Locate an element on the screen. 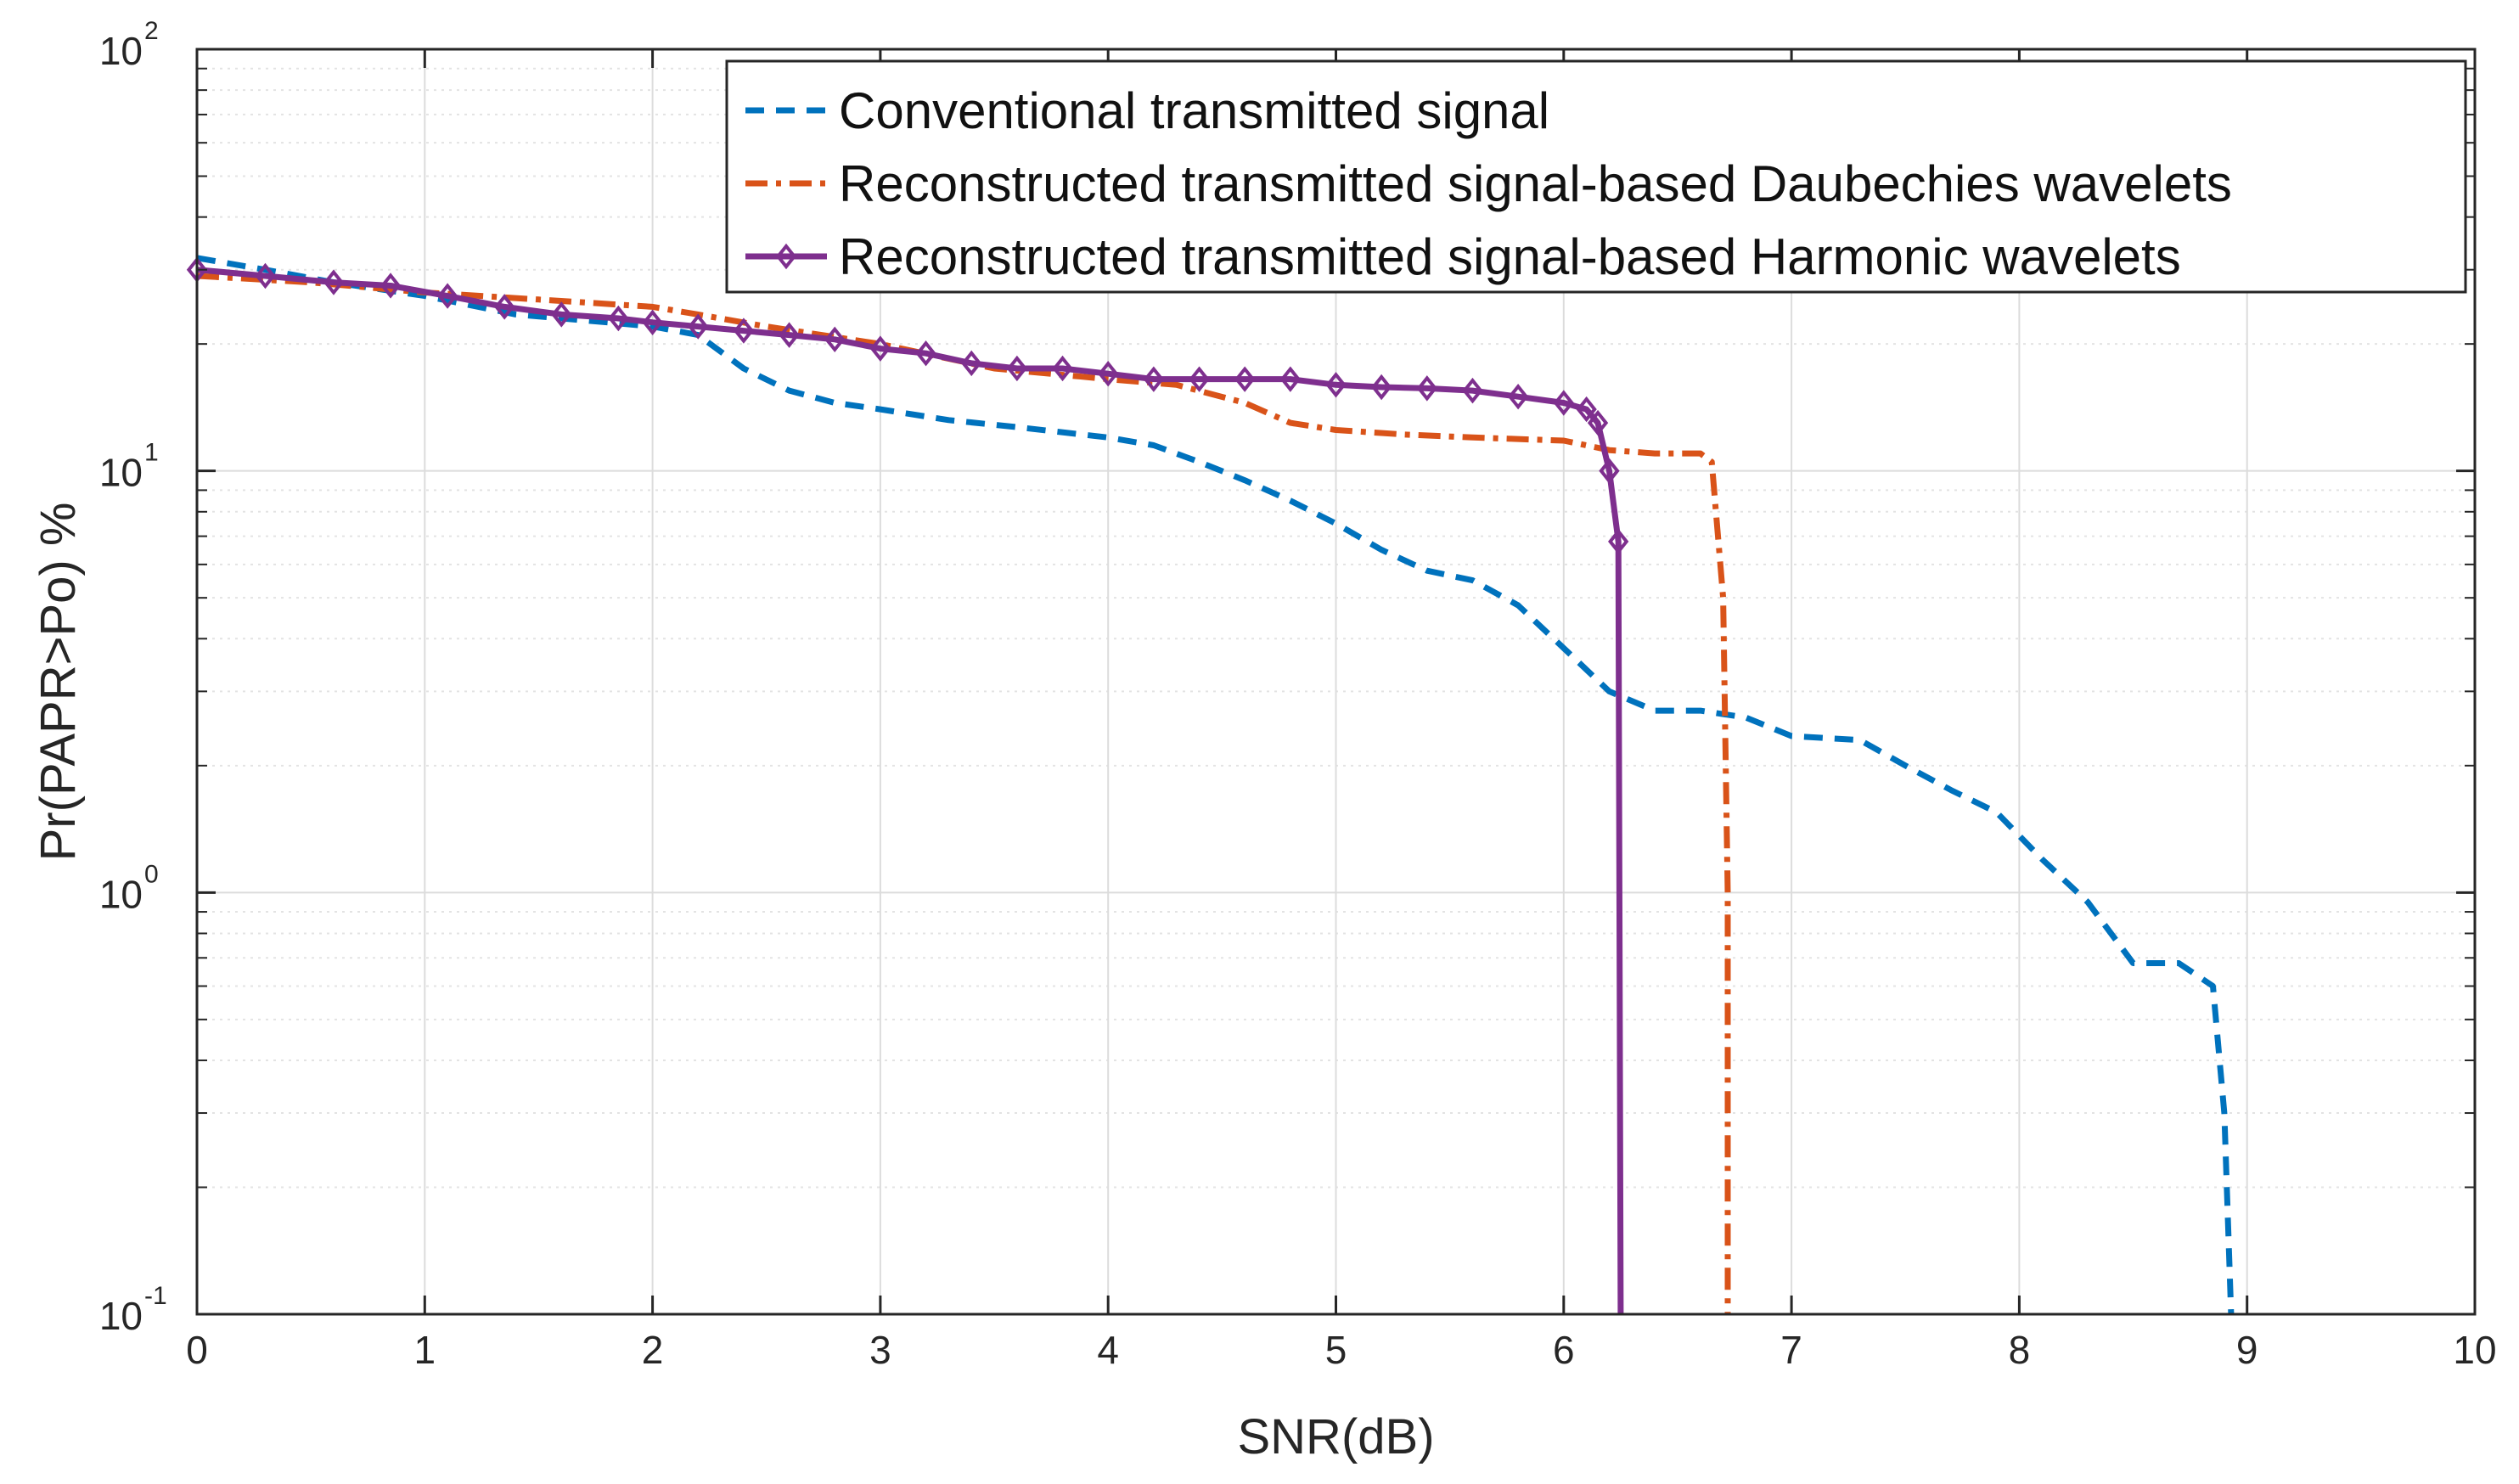 This screenshot has height=1484, width=2519. x-tick-label: 6 is located at coordinates (1564, 1350).